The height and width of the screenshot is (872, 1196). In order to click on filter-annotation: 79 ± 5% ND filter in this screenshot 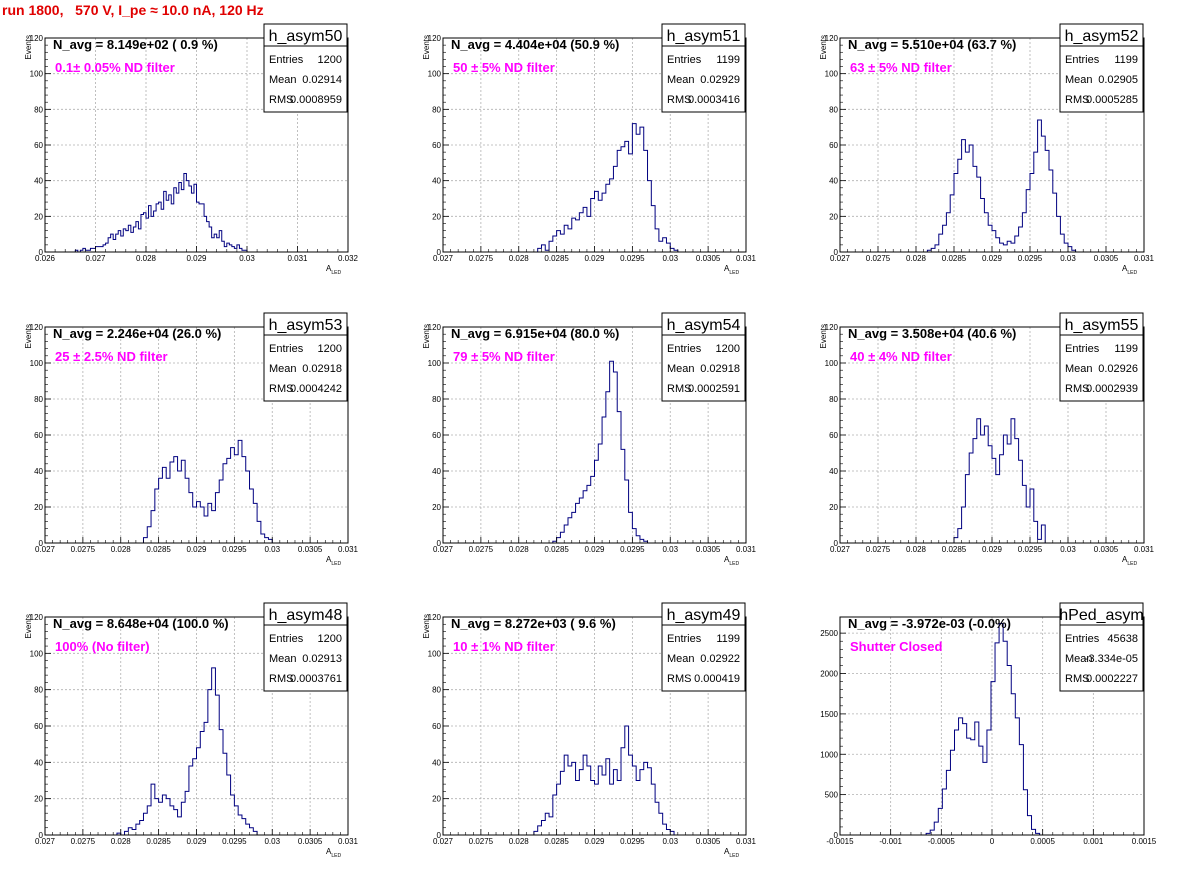, I will do `click(504, 356)`.